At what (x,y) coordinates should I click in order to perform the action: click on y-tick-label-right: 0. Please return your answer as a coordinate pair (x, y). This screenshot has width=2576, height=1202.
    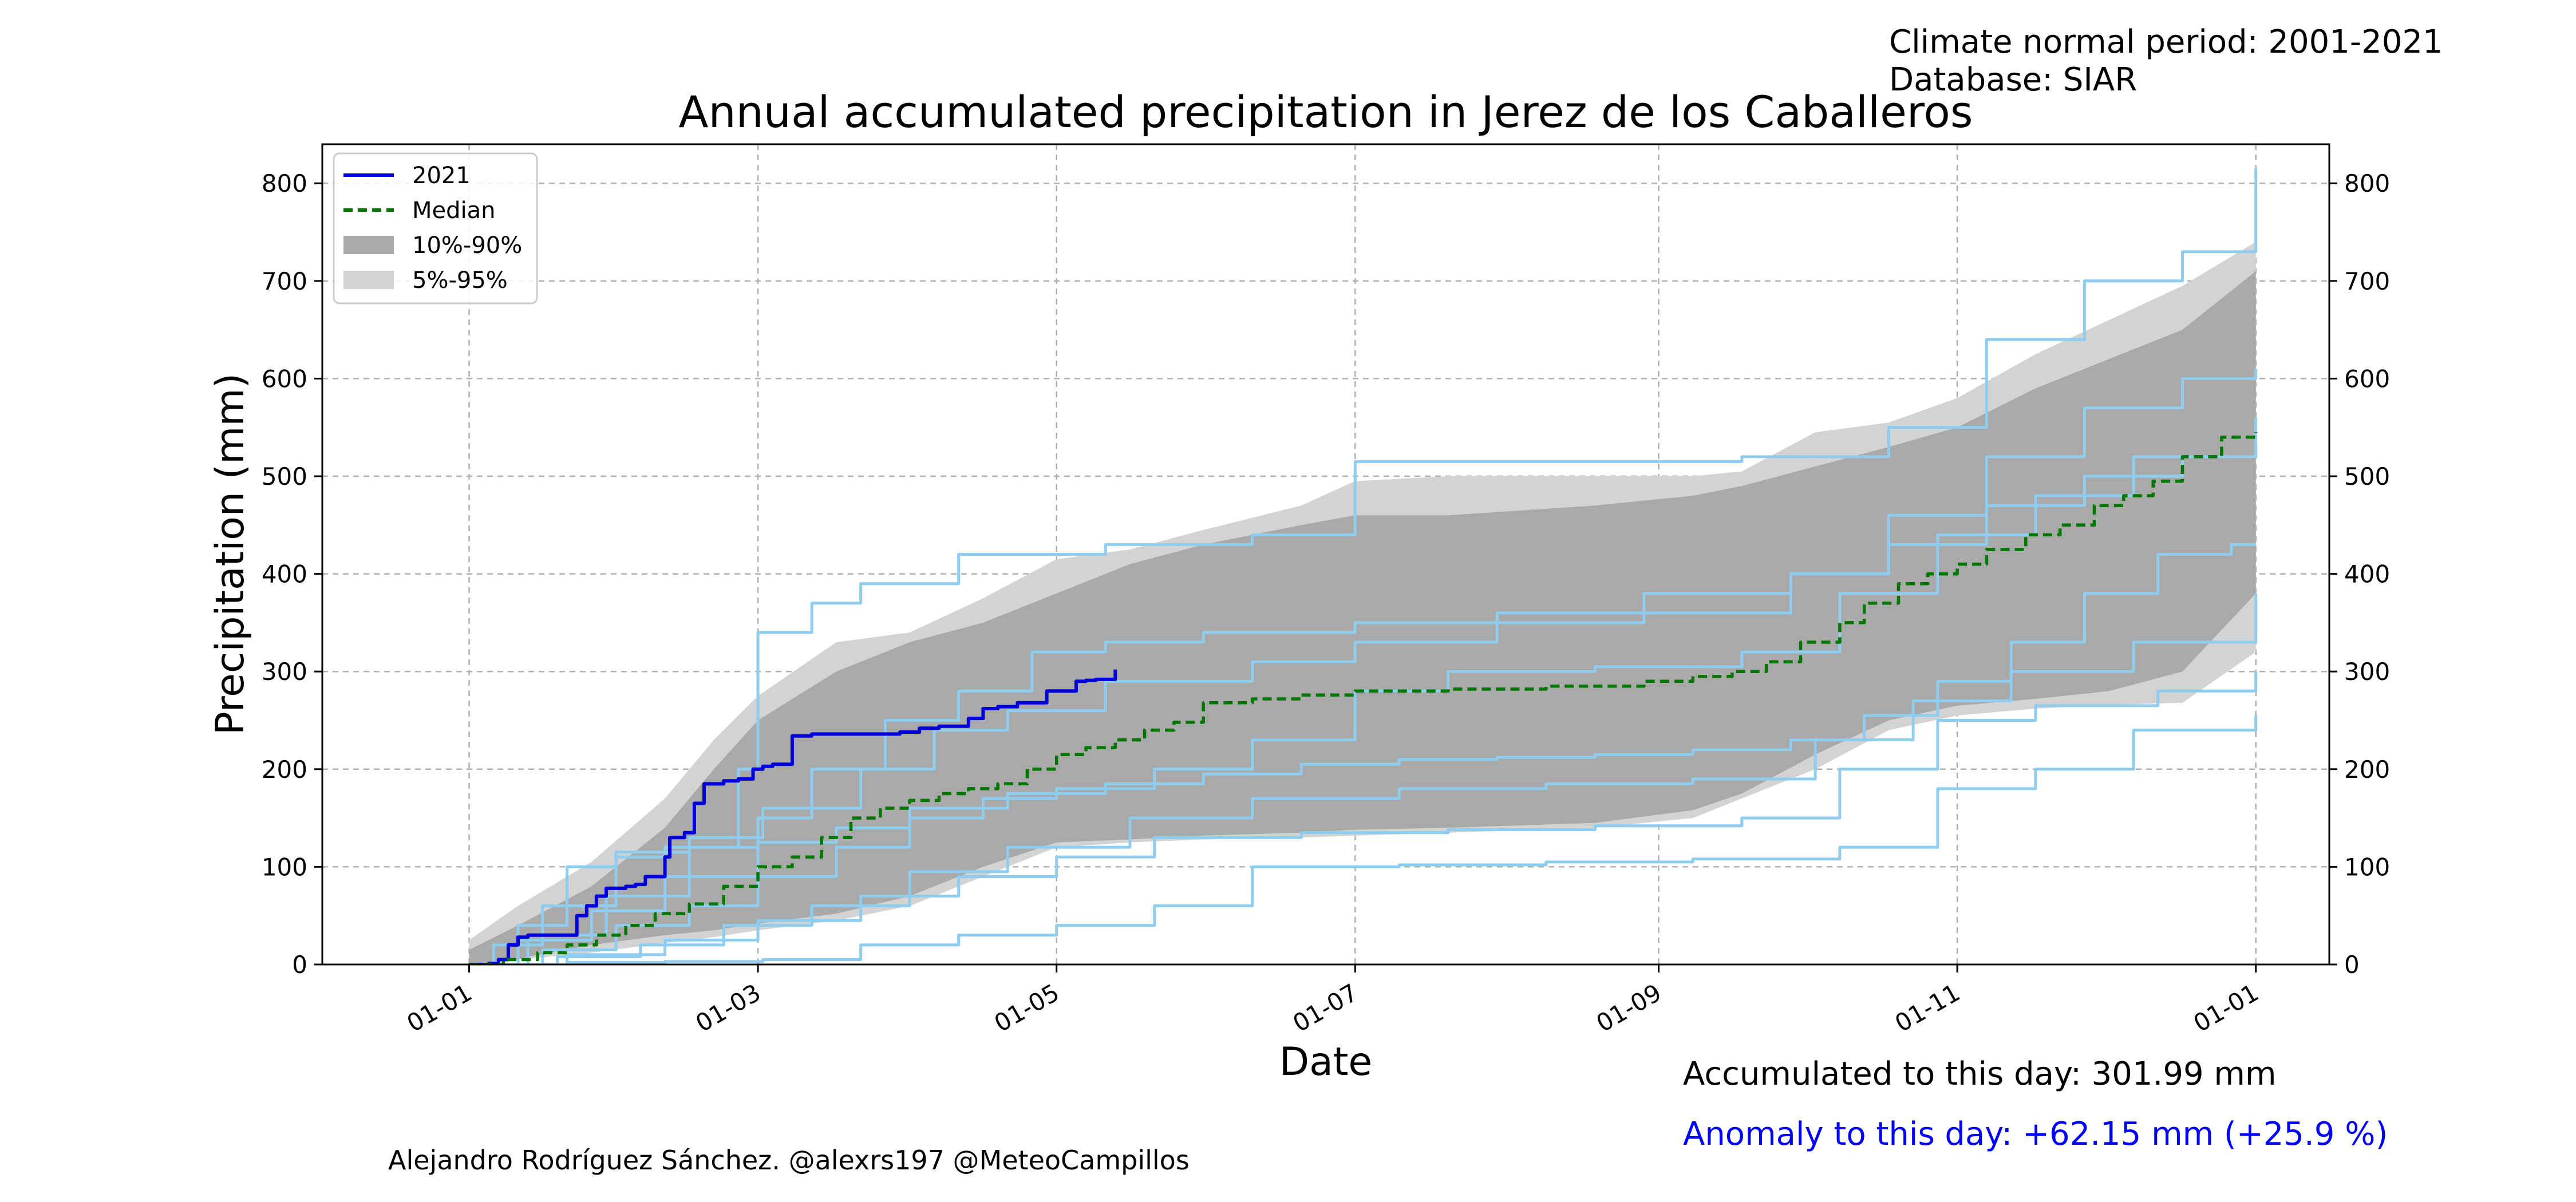
    Looking at the image, I should click on (2352, 965).